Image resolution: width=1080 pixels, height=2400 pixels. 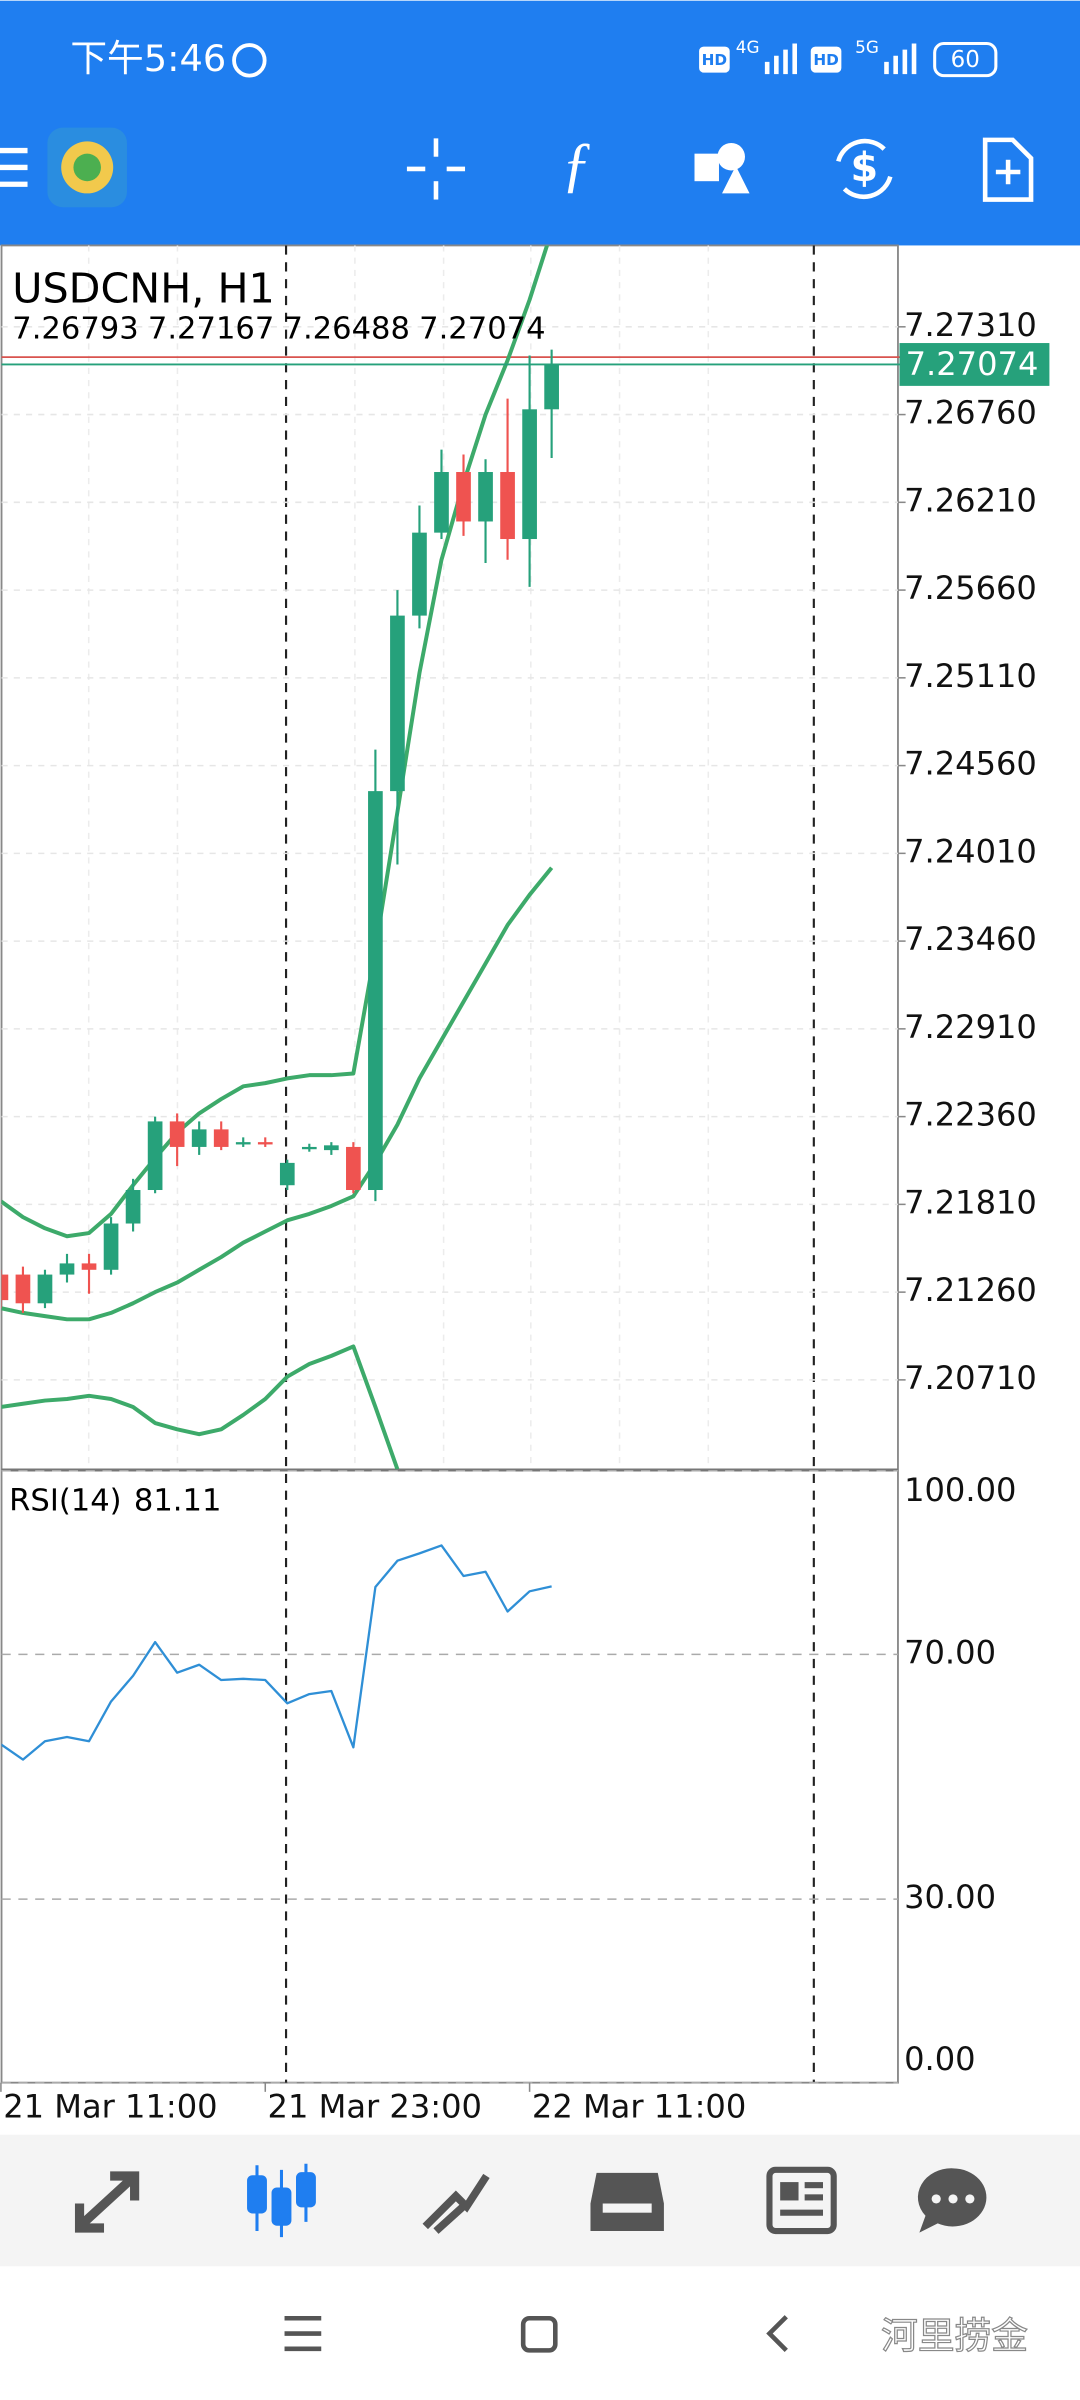 I want to click on y-tick-label: 7.25110, so click(x=970, y=676).